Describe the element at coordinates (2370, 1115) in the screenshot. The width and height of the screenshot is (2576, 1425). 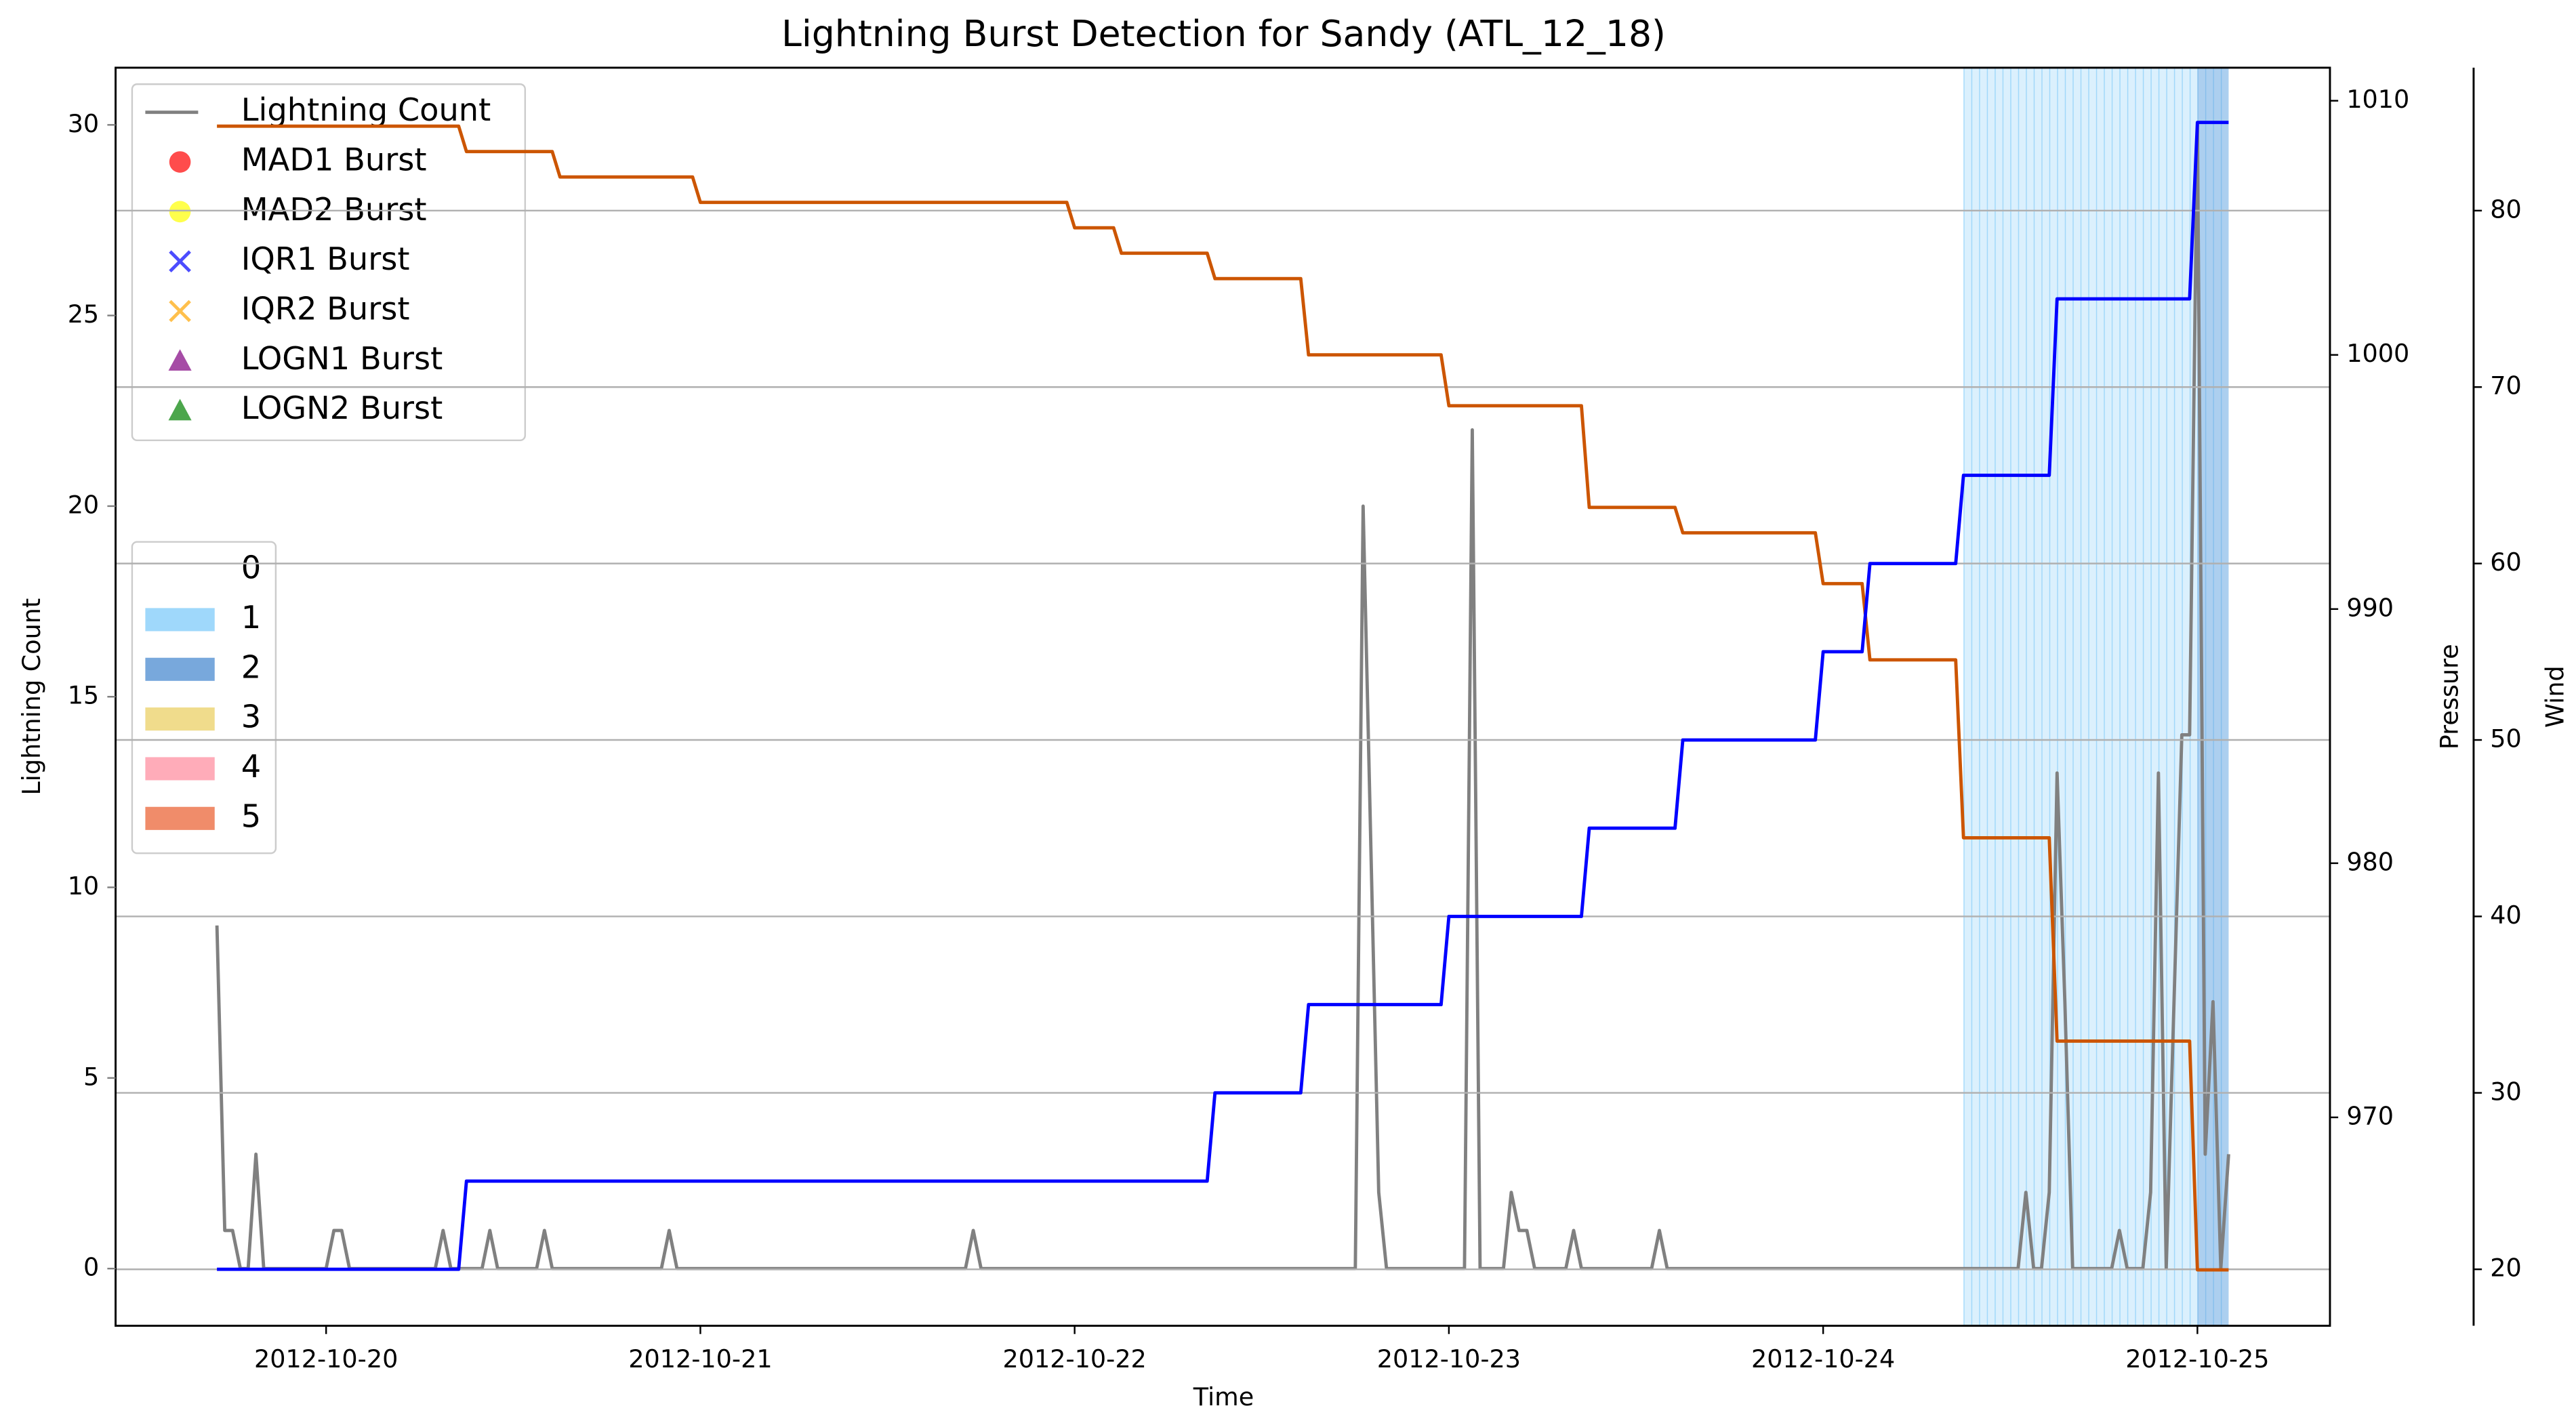
I see `y2-tick-label: 970` at that location.